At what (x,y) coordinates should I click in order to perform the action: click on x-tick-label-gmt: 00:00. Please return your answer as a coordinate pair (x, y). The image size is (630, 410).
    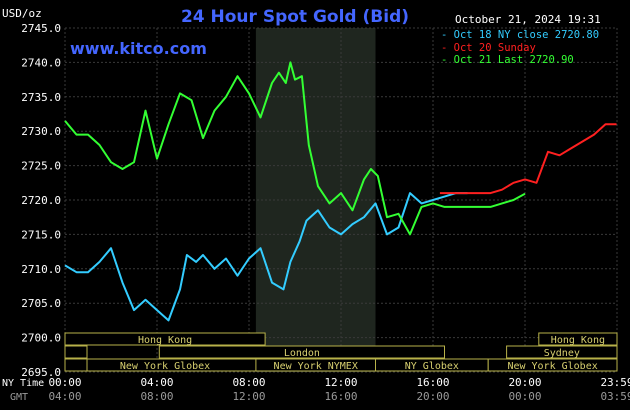
    Looking at the image, I should click on (524, 396).